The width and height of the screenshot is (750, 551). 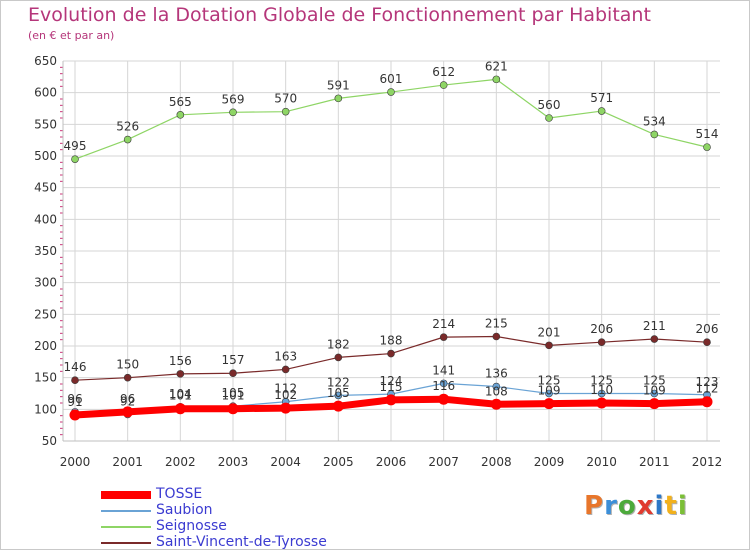 I want to click on data-label: 206, so click(x=707, y=329).